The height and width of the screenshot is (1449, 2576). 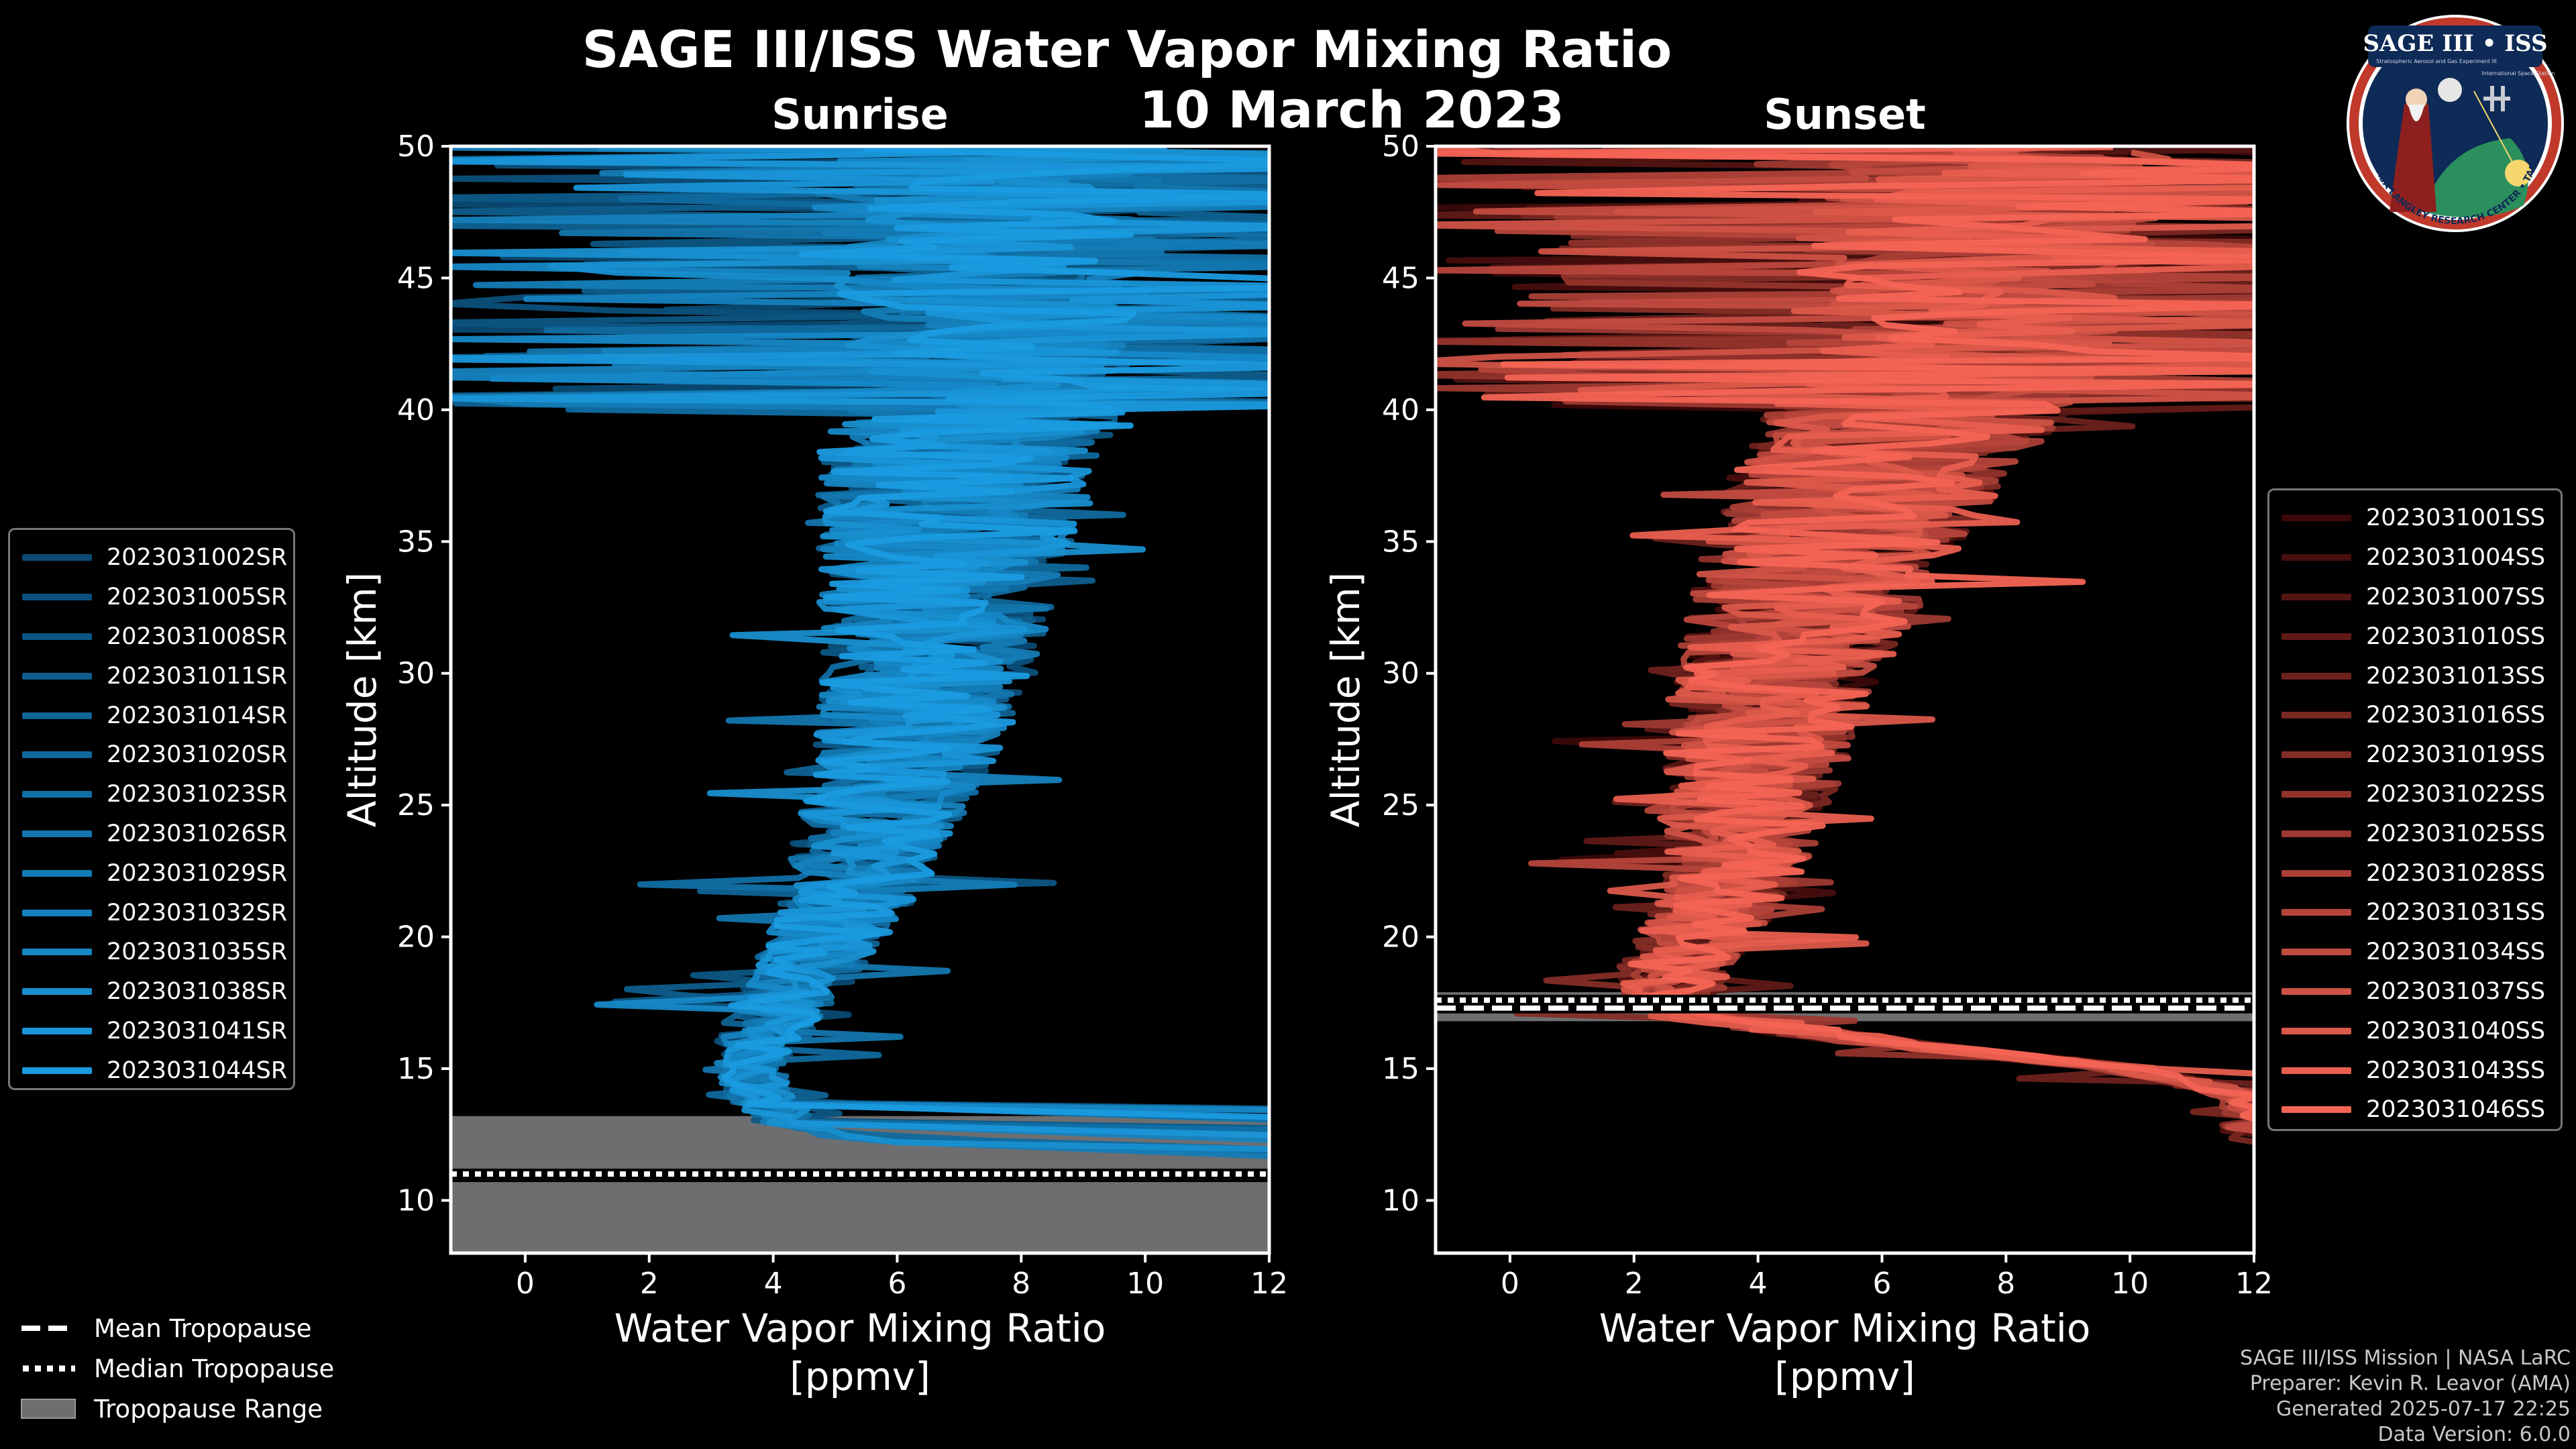 What do you see at coordinates (2456, 1030) in the screenshot?
I see `legend-label: 2023031040SS` at bounding box center [2456, 1030].